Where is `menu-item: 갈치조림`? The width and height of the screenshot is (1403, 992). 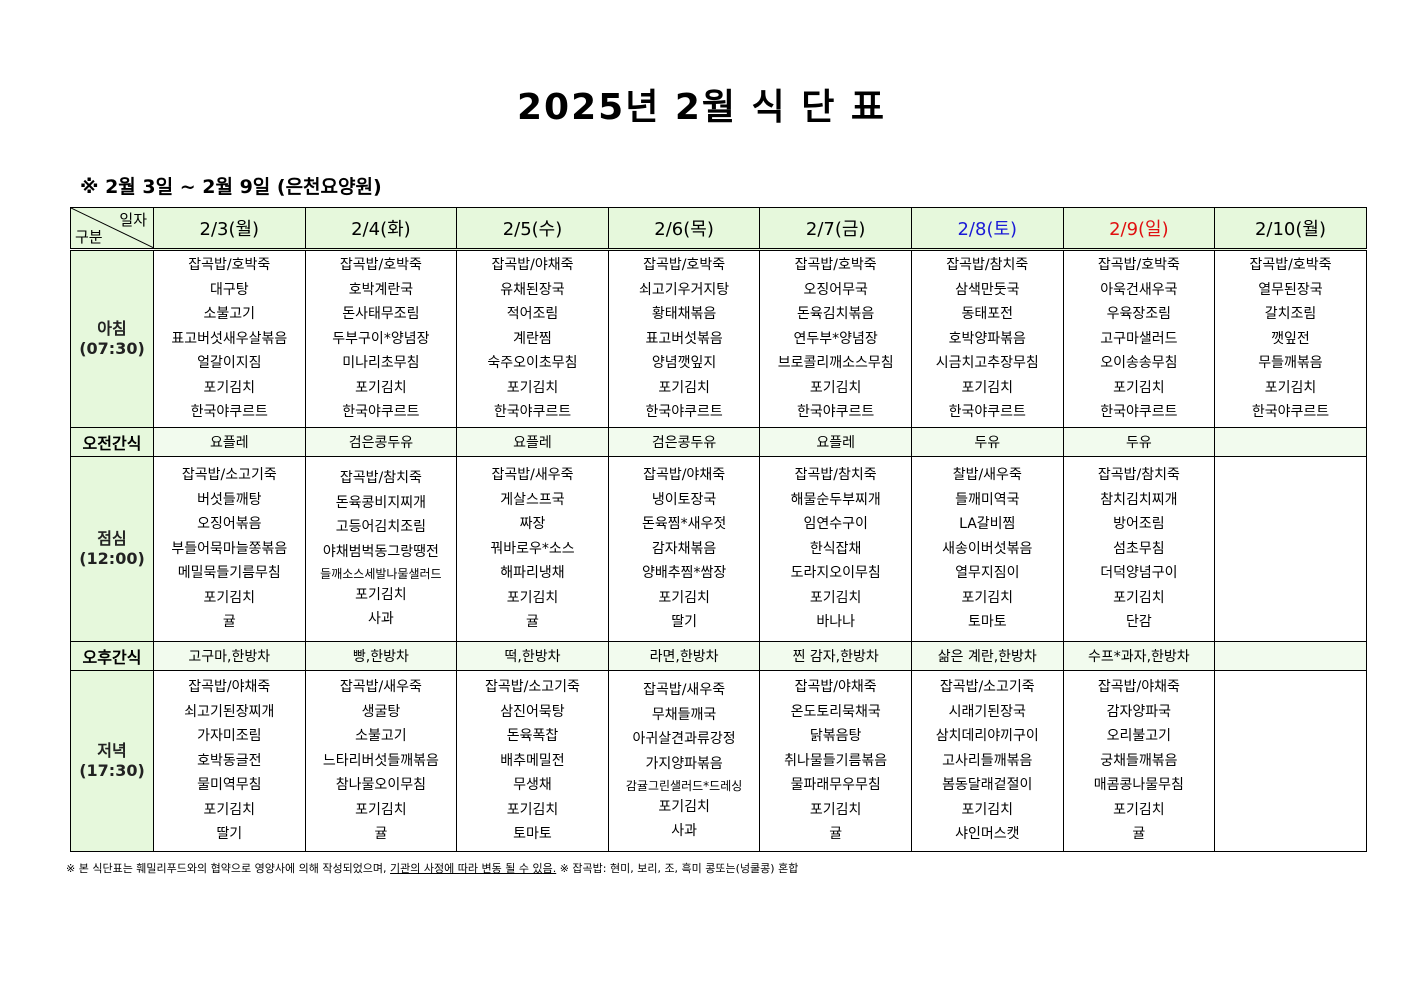 menu-item: 갈치조림 is located at coordinates (1290, 314).